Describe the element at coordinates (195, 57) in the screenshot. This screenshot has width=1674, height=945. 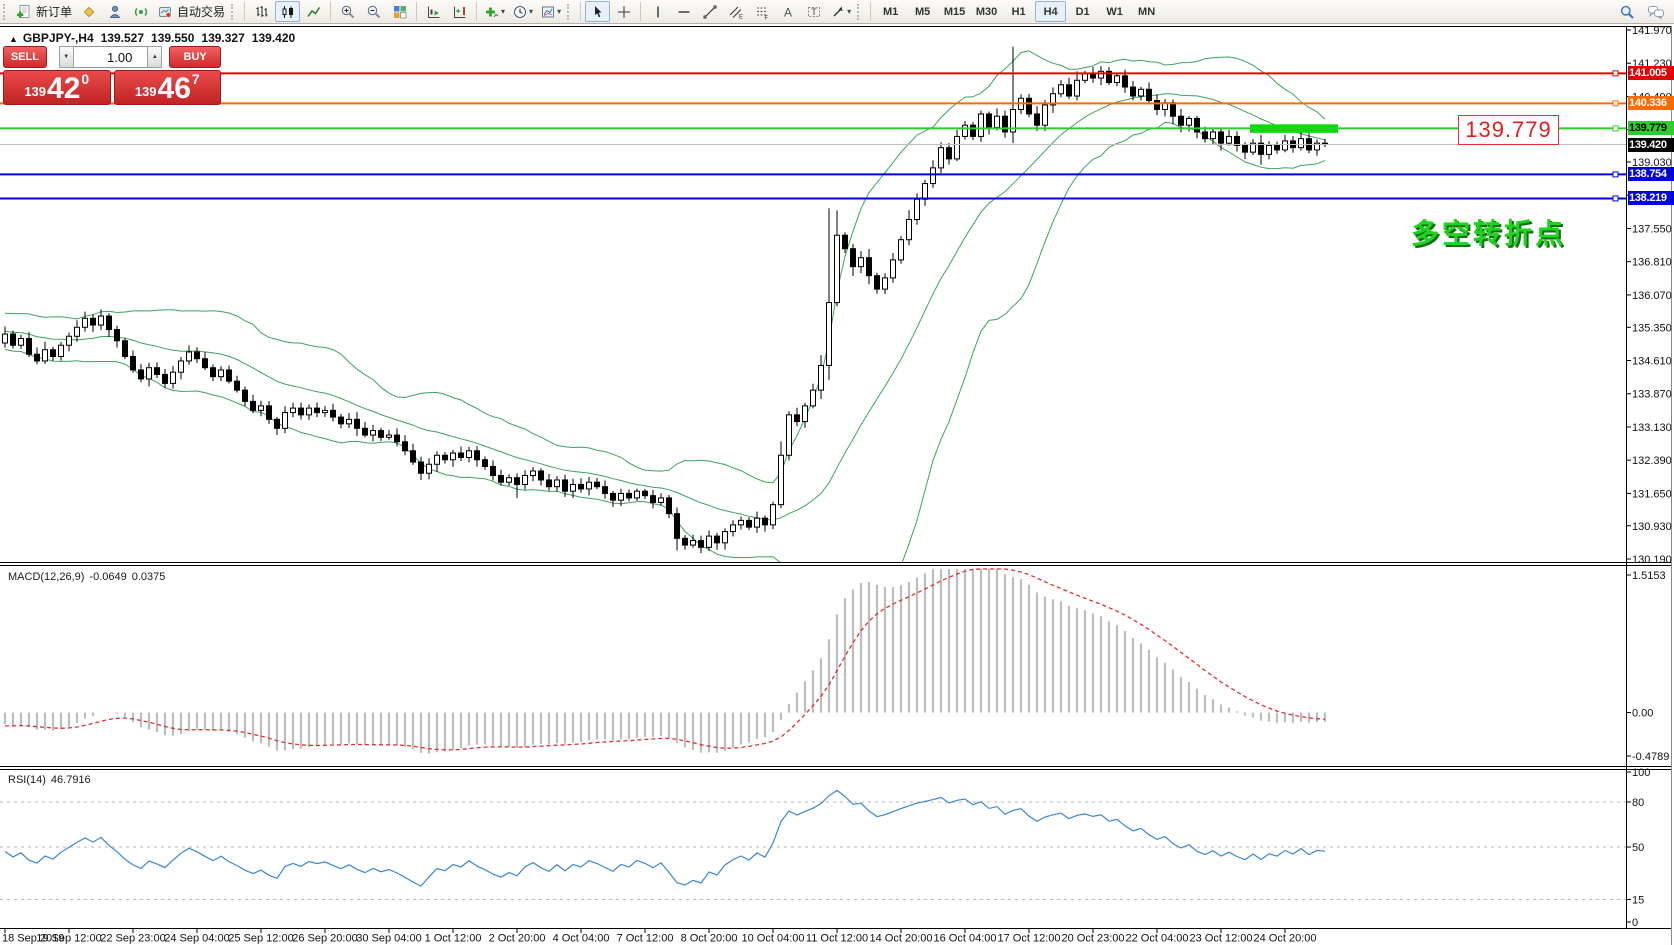
I see `buy-button: BUY` at that location.